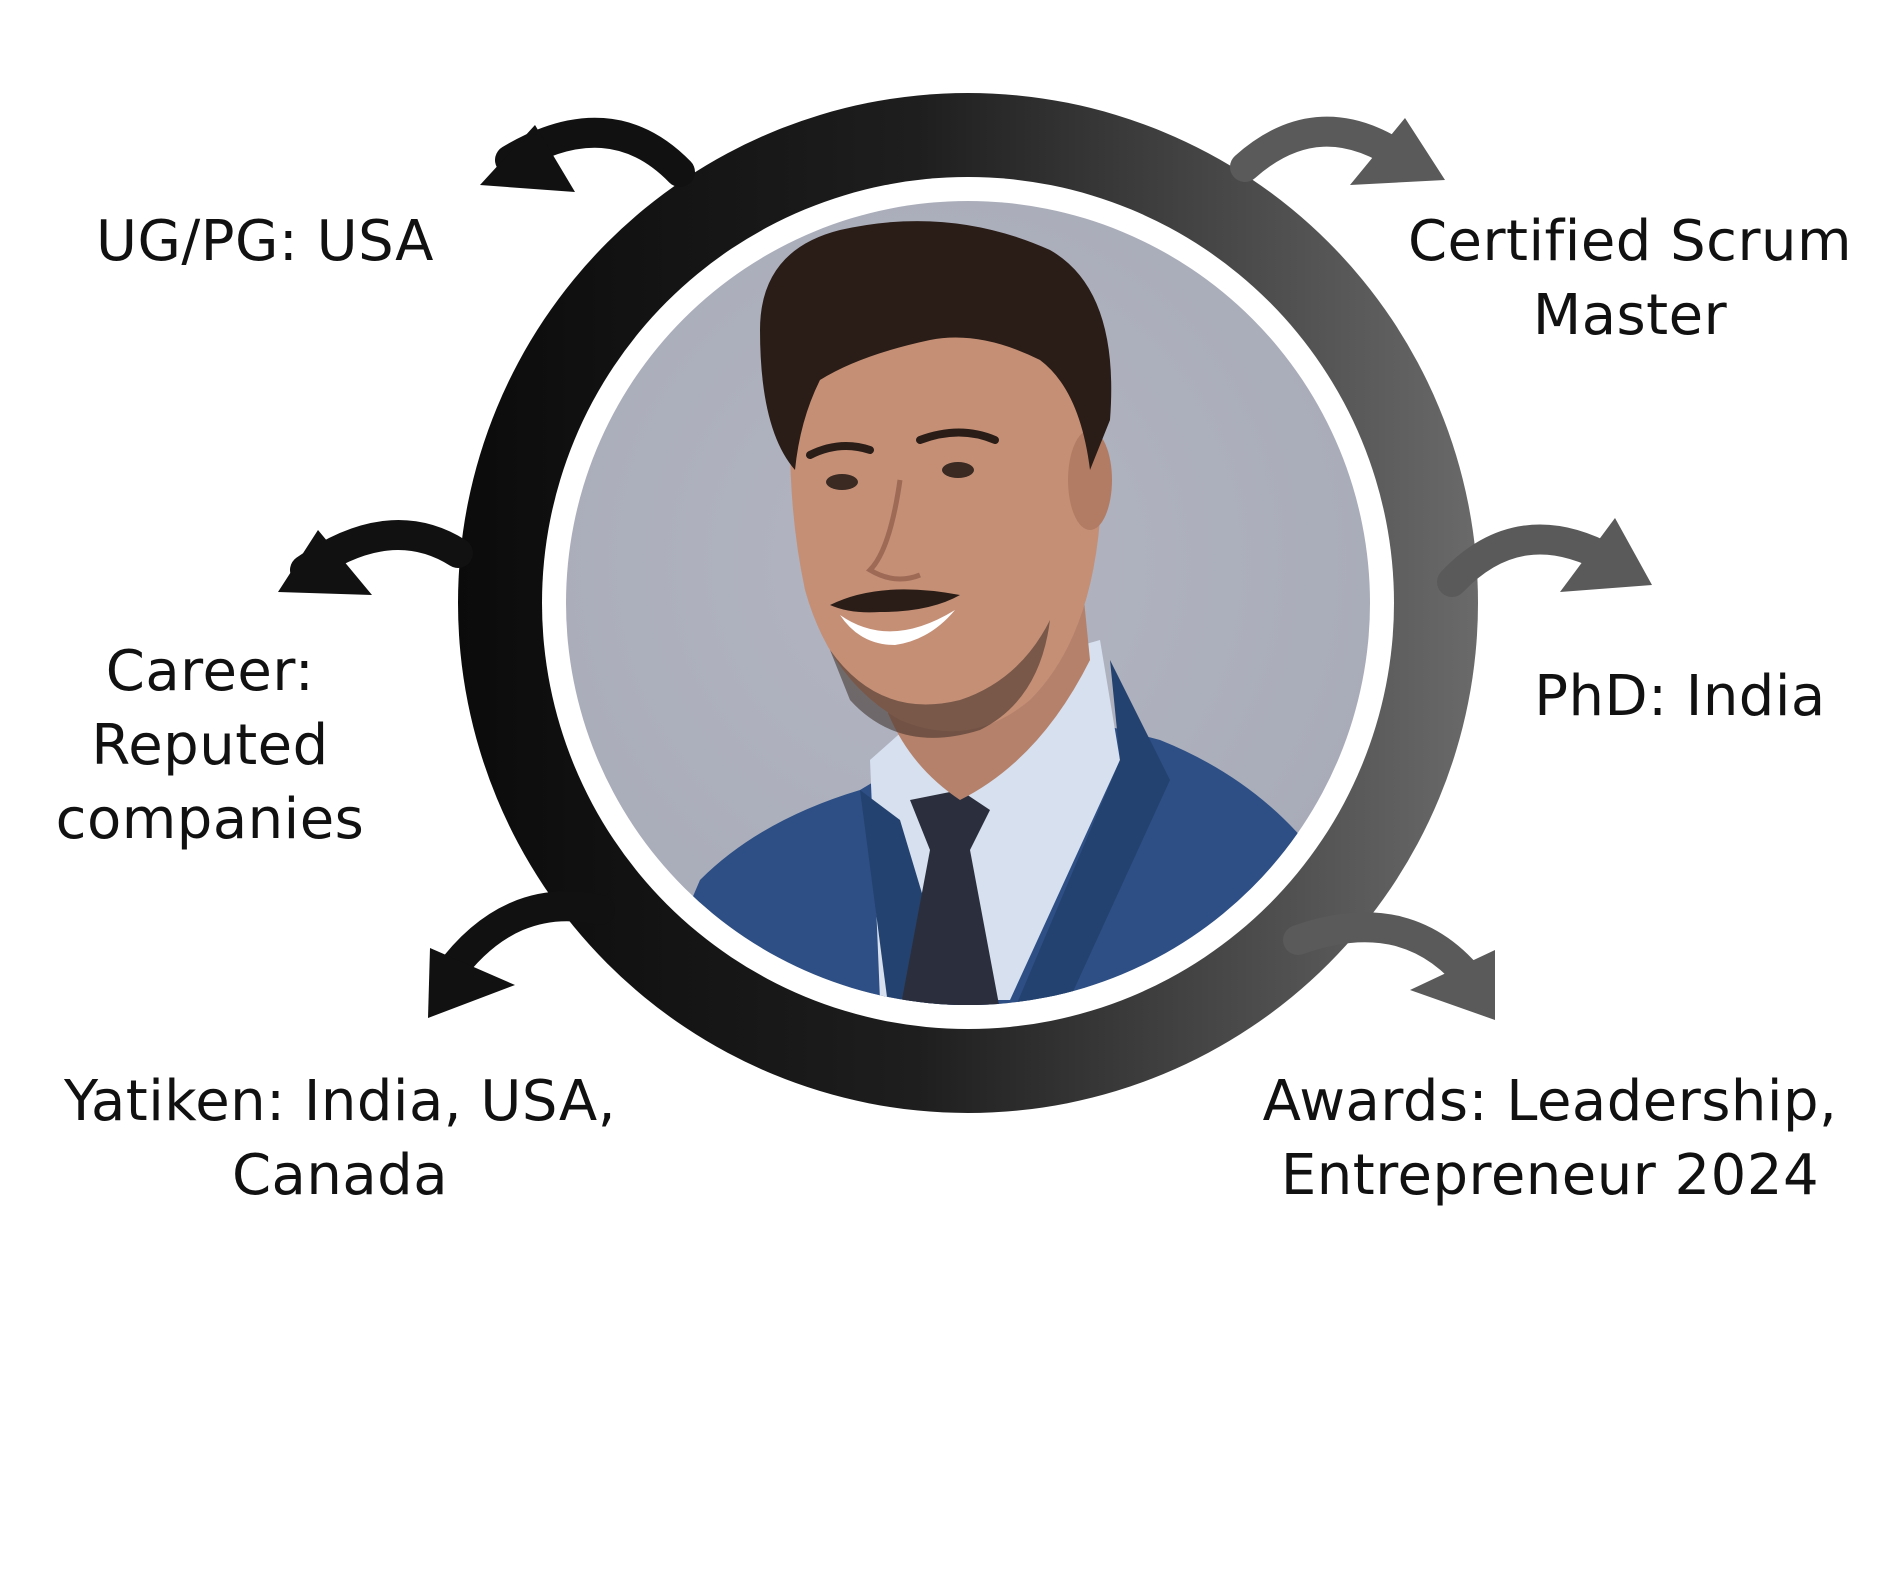  Describe the element at coordinates (1550, 1175) in the screenshot. I see `label-awards-line-2: Entrepreneur 2024` at that location.